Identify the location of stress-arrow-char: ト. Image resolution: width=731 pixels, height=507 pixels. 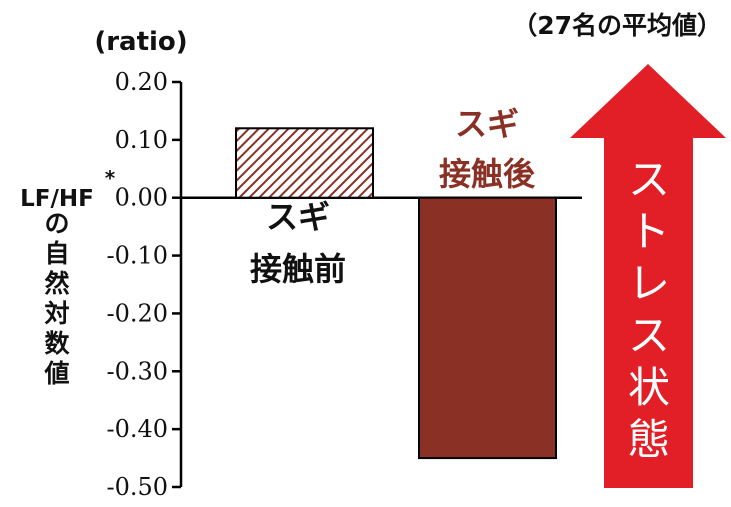
(649, 231).